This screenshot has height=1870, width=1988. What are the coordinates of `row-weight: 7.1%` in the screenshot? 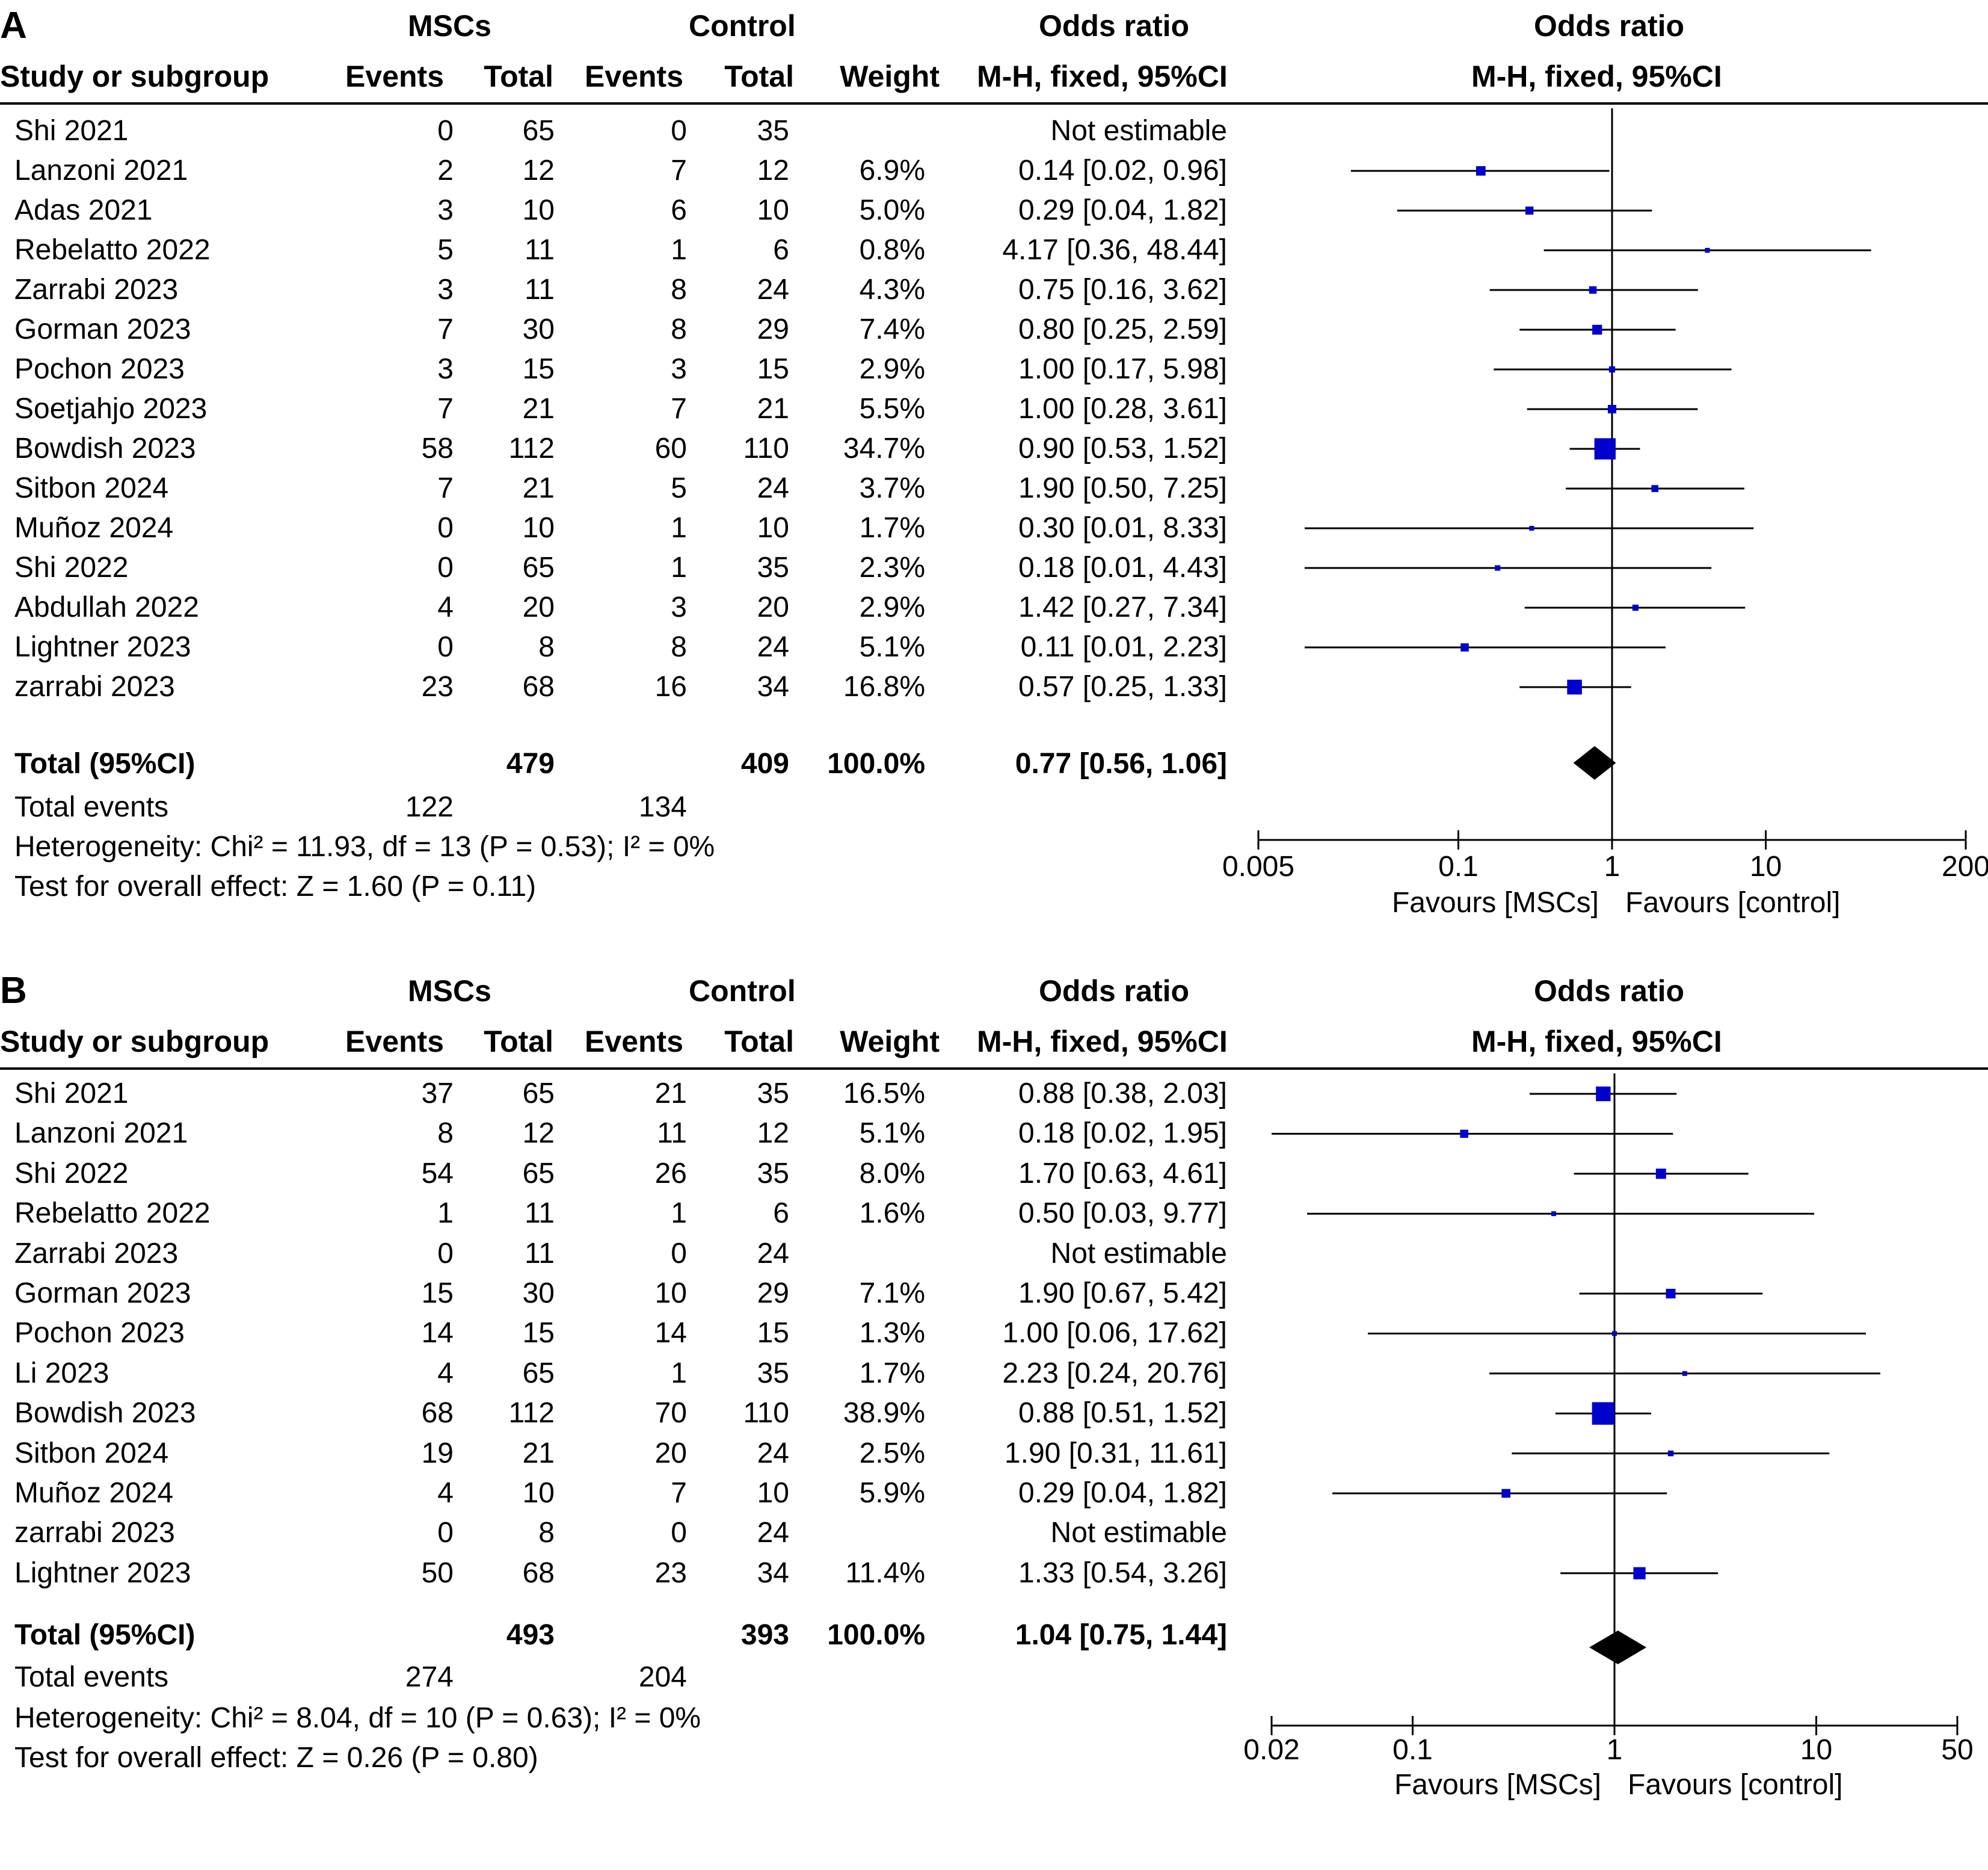 It's located at (892, 1293).